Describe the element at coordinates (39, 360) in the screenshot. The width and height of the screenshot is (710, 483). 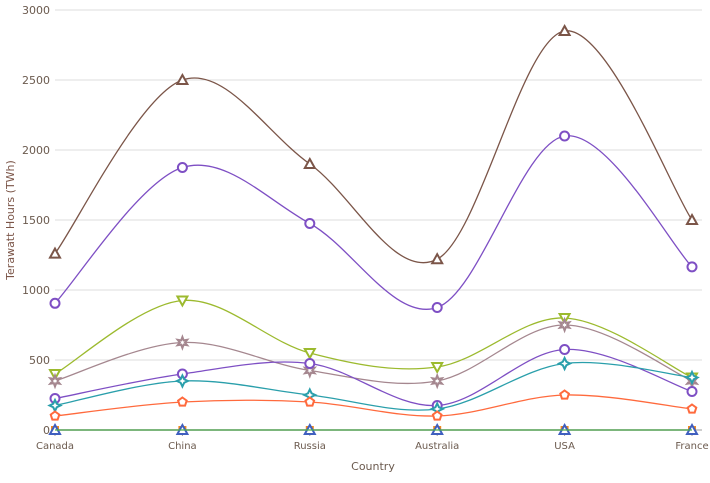
I see `y-tick-label: 500` at that location.